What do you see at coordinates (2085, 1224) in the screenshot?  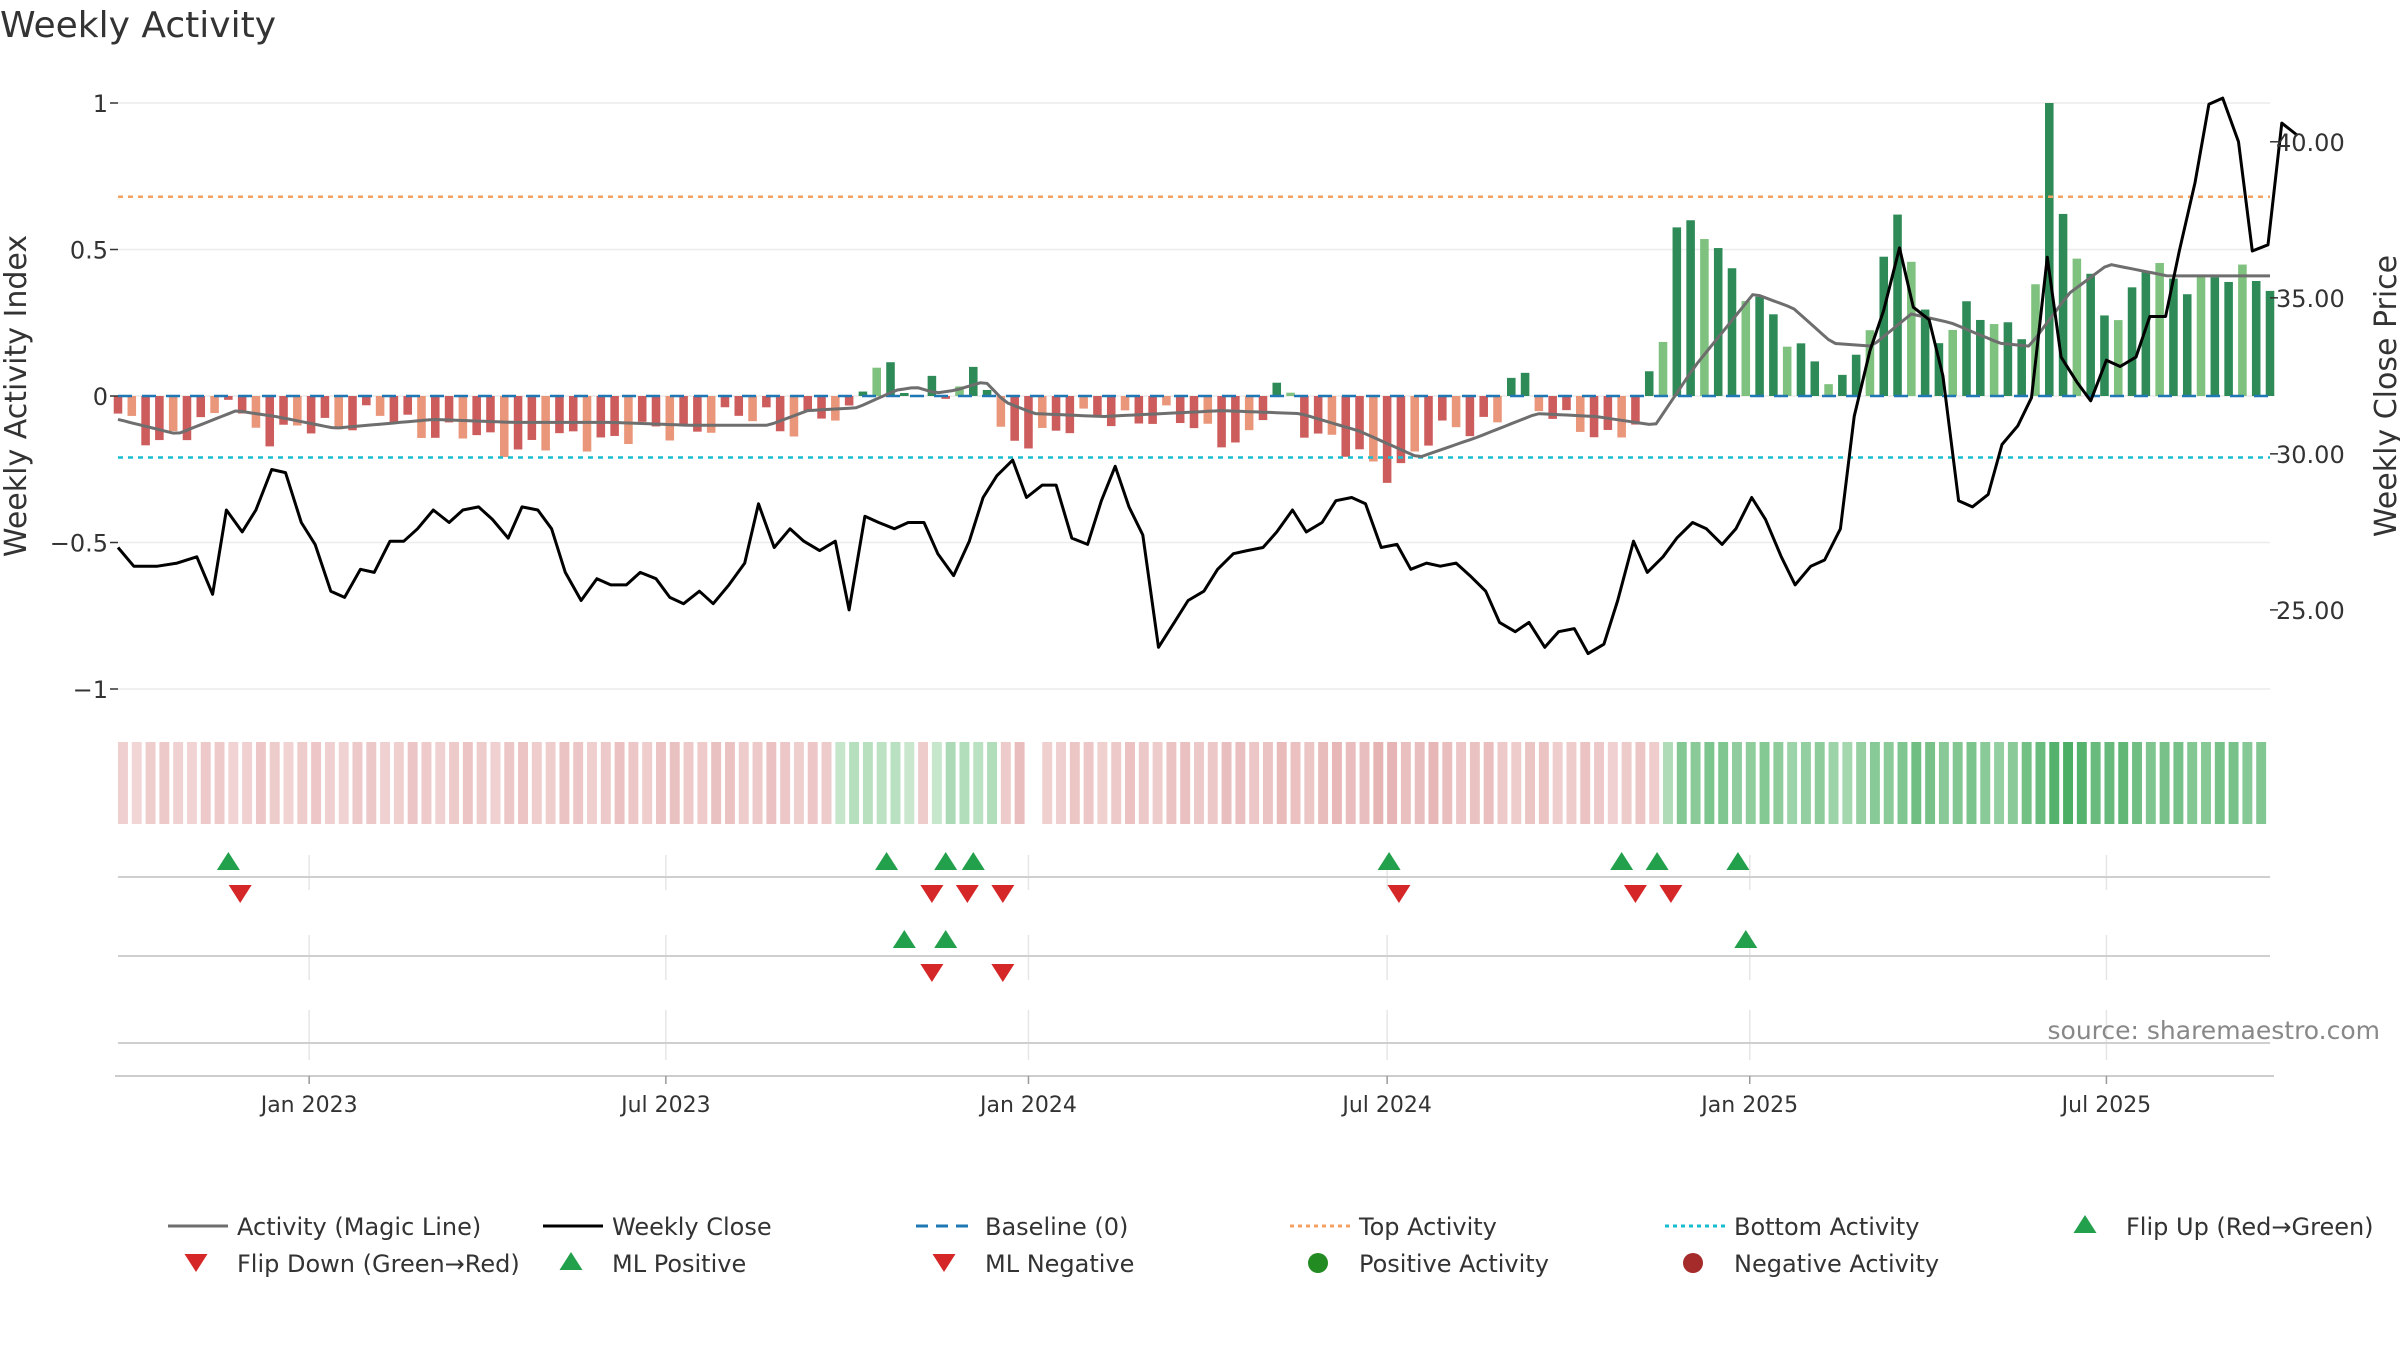 I see `legend-swatch` at bounding box center [2085, 1224].